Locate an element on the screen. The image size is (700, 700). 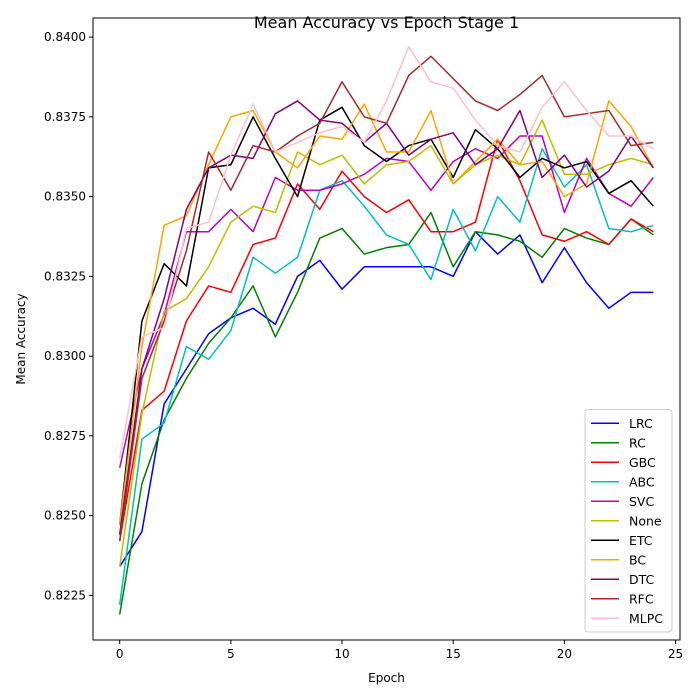
x-tick-label: 10 is located at coordinates (341, 654).